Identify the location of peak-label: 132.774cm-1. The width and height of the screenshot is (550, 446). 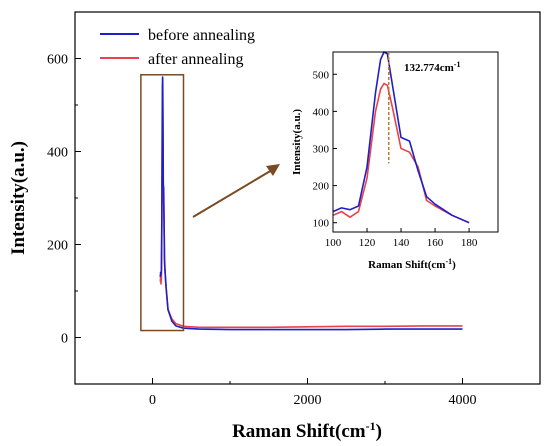
(432, 67).